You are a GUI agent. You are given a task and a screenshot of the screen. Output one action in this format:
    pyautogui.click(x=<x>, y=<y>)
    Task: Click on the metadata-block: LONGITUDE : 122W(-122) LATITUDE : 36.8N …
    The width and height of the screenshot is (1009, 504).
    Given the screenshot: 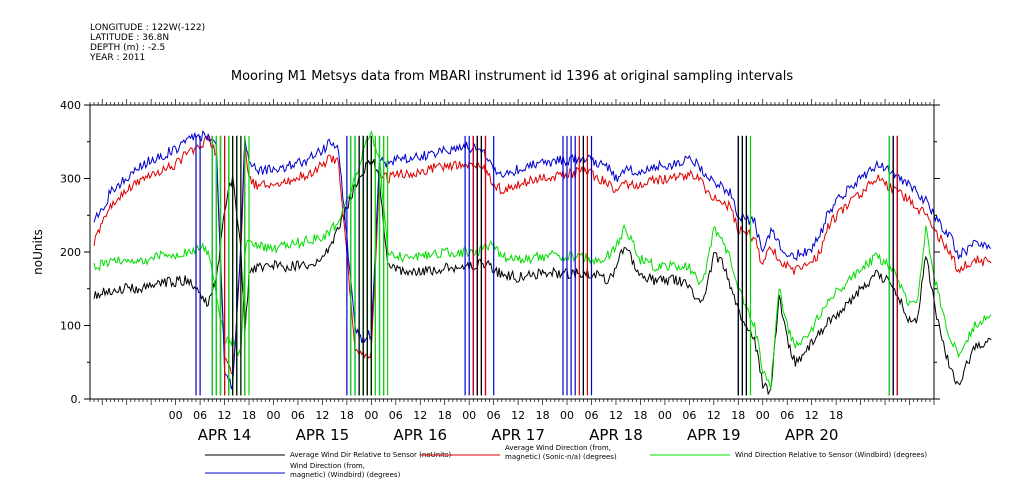 What is the action you would take?
    pyautogui.click(x=147, y=43)
    